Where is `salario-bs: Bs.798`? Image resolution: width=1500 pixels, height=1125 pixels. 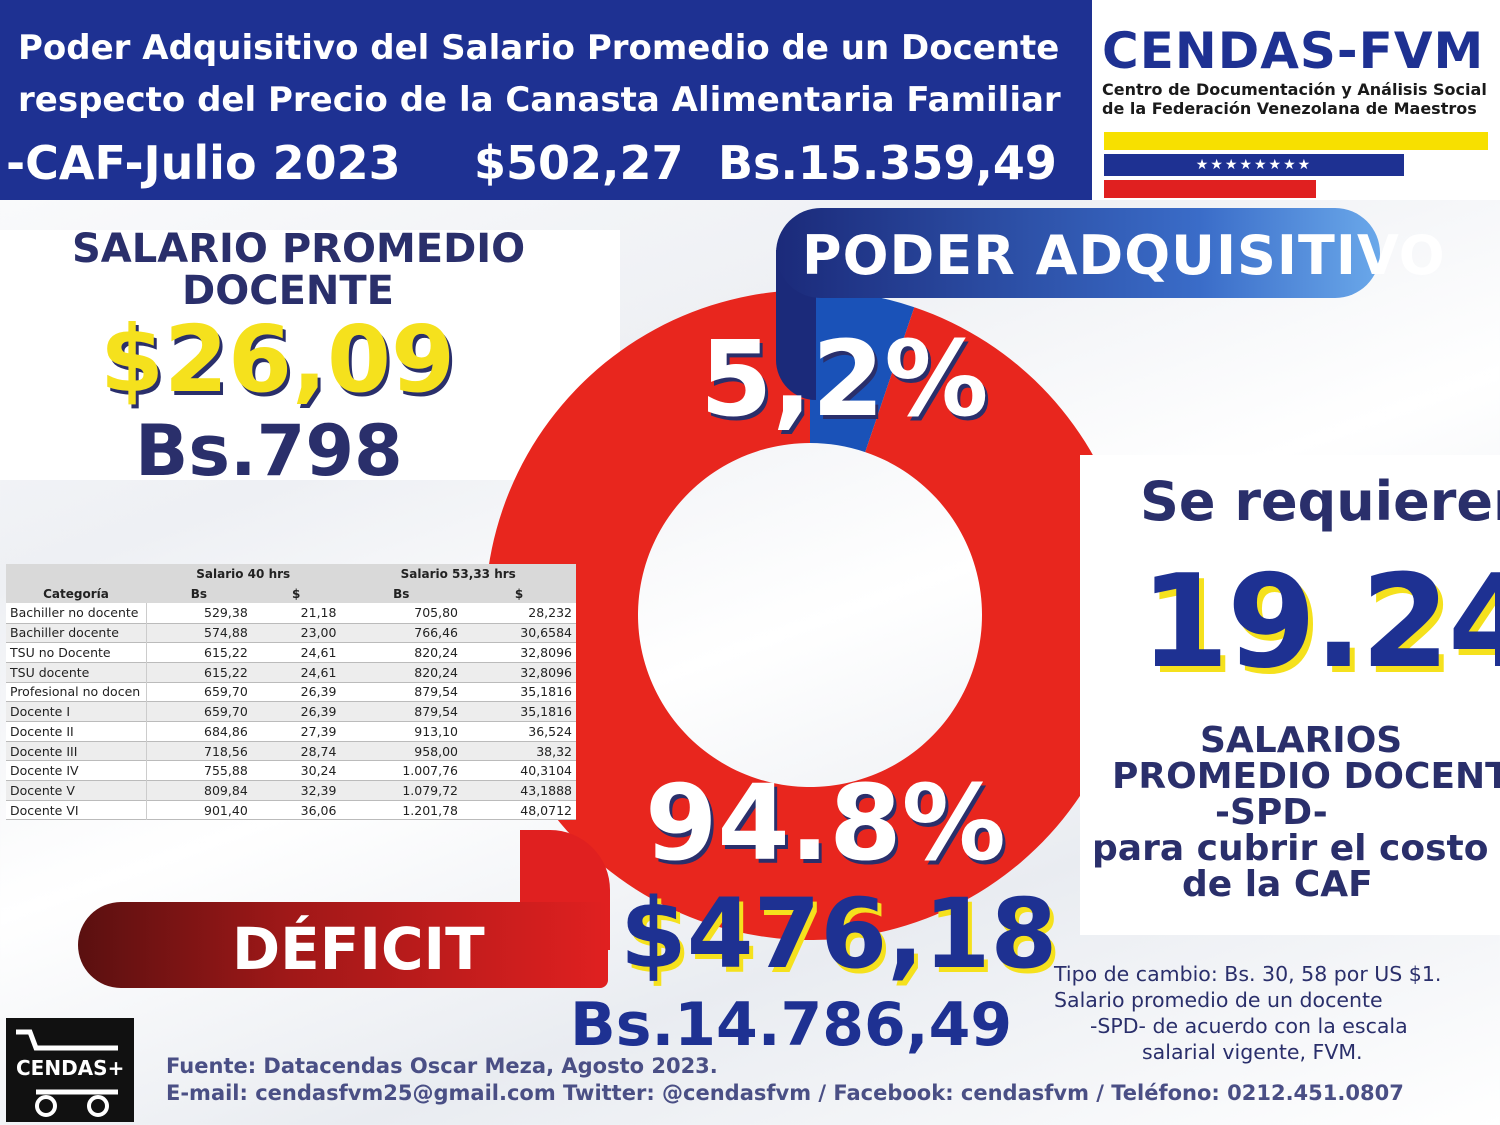
salario-bs: Bs.798 is located at coordinates (269, 451).